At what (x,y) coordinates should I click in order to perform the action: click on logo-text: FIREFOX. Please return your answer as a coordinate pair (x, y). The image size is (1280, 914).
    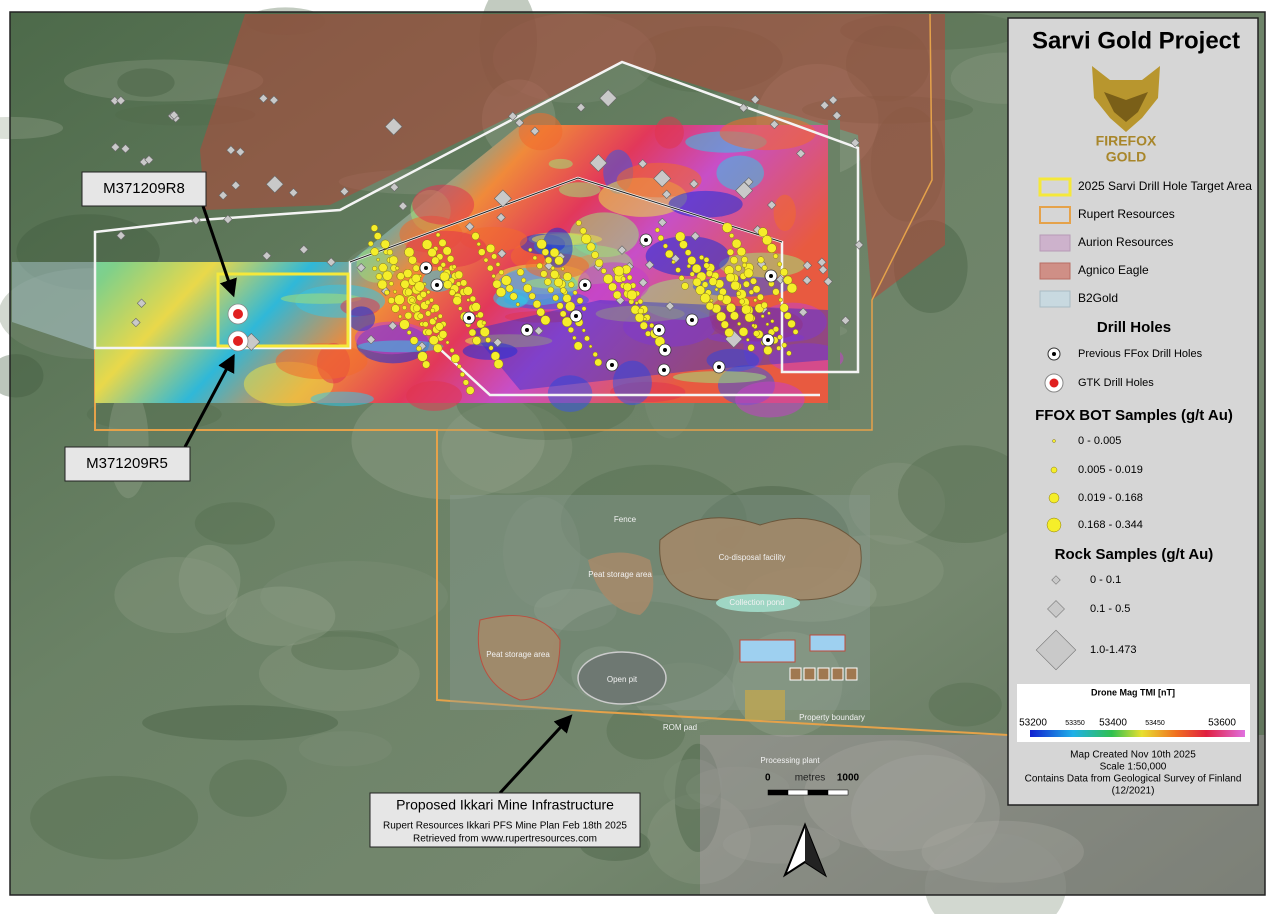
    Looking at the image, I should click on (1126, 141).